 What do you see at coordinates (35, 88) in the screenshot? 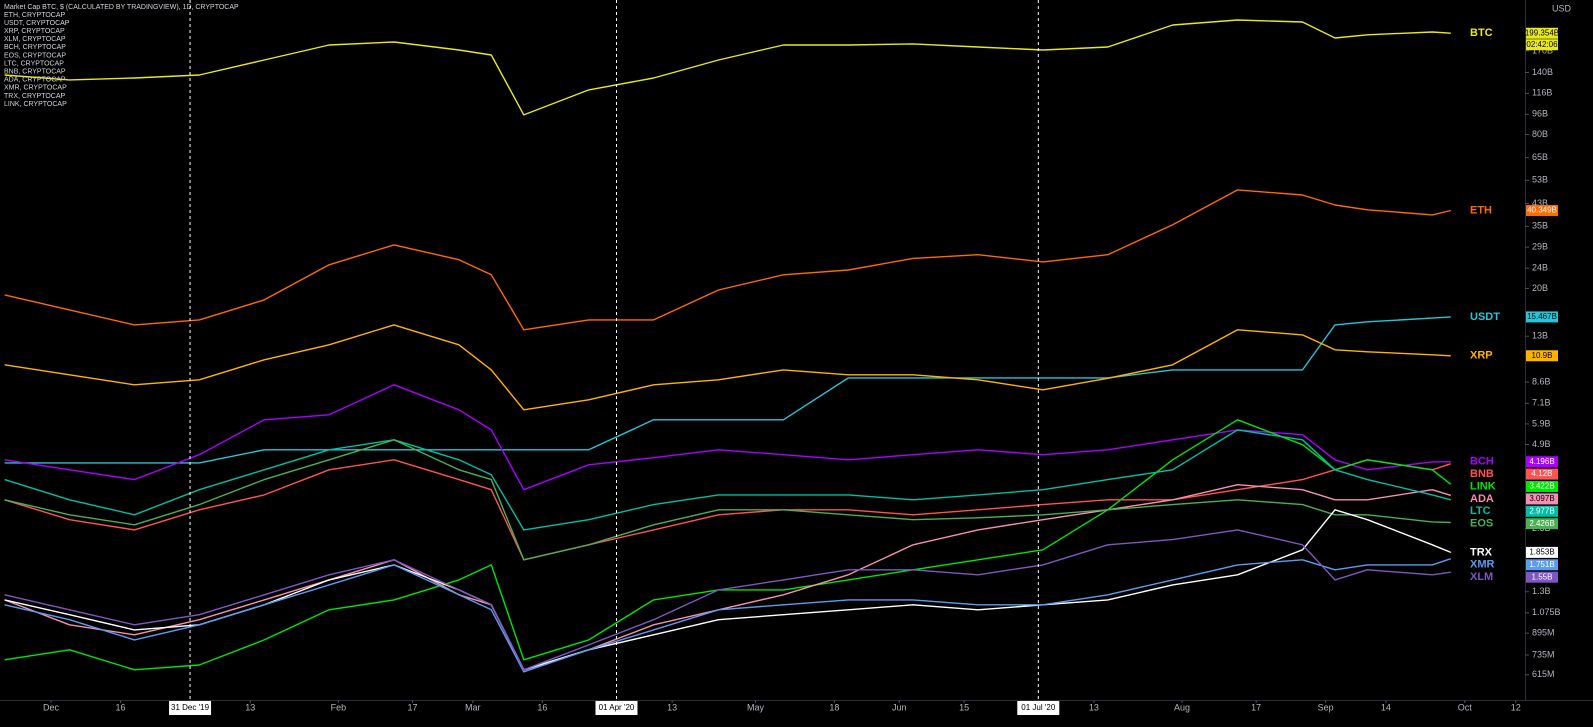
I see `legend-line: XMR, CRYPTOCAP` at bounding box center [35, 88].